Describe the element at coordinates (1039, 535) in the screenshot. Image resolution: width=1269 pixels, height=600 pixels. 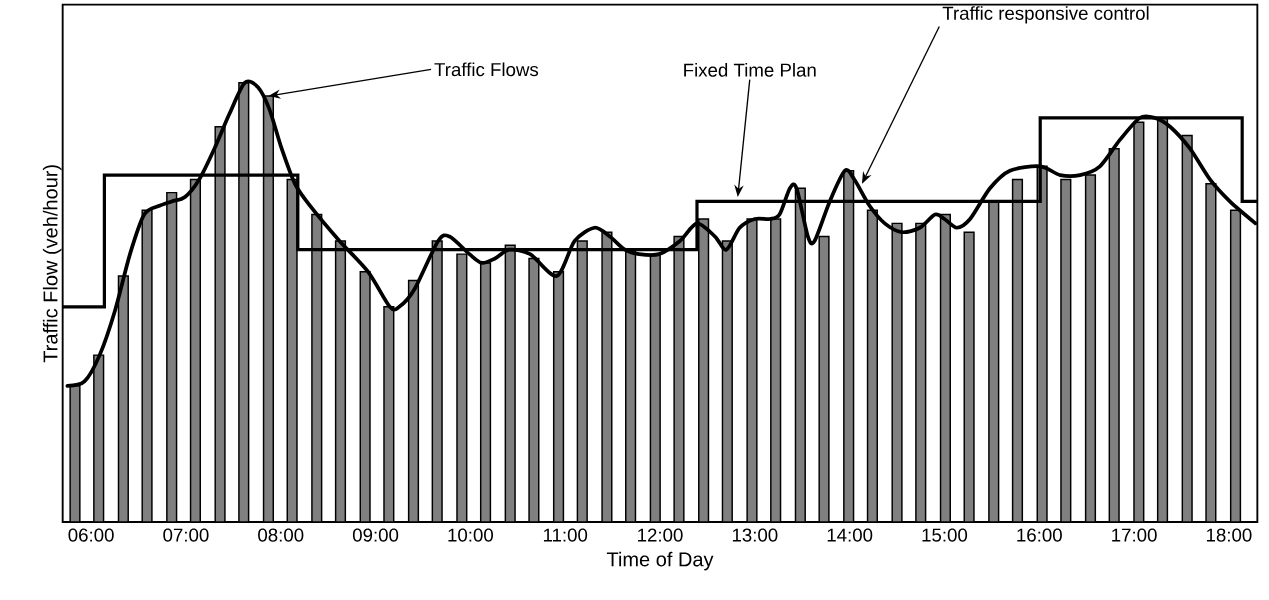
I see `x-tick-label: 16:00` at that location.